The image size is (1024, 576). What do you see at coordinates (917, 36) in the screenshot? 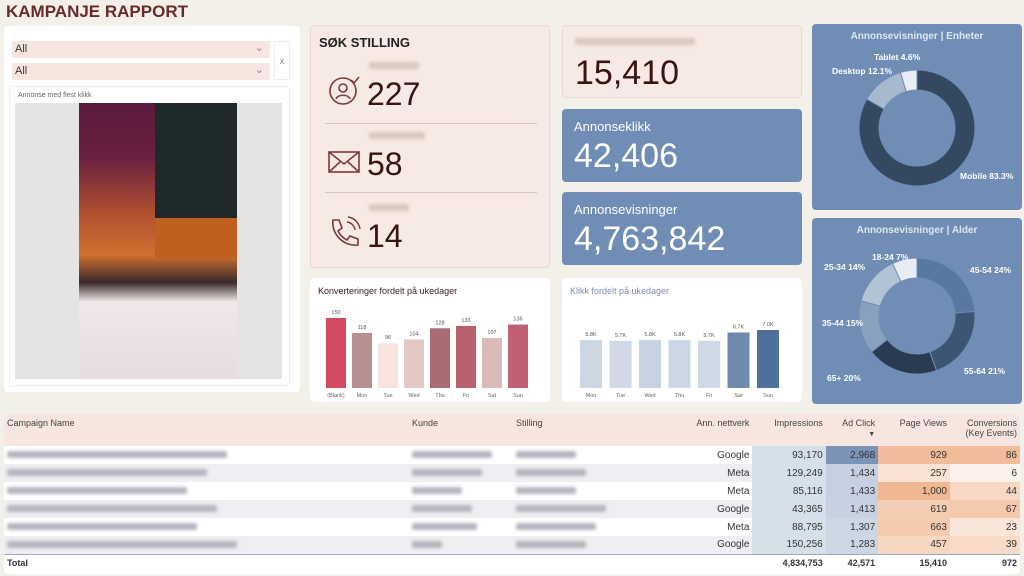
I see `chart-title: Annonsevisninger | Enheter` at bounding box center [917, 36].